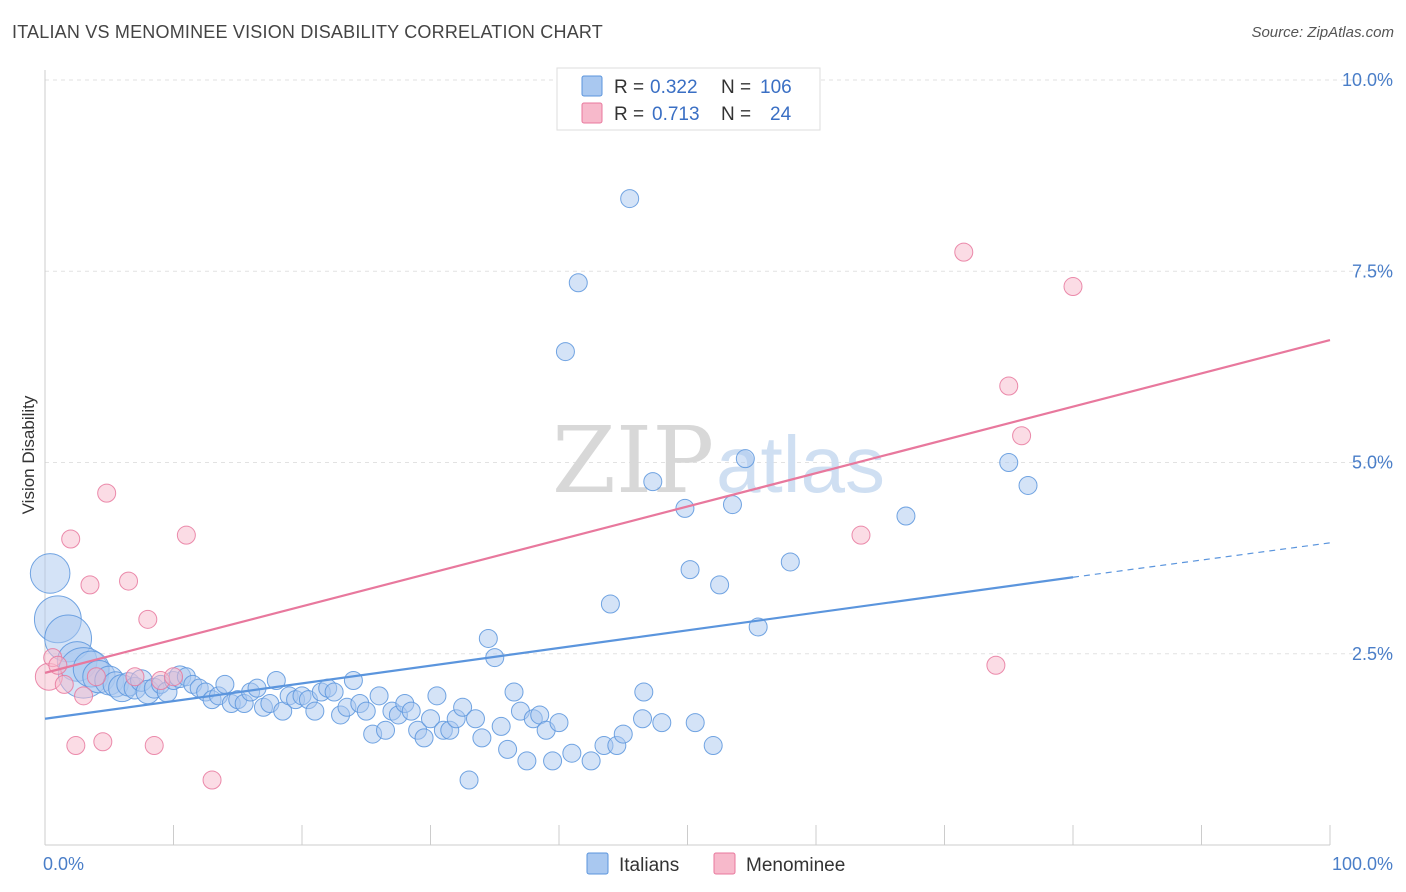 Image resolution: width=1406 pixels, height=892 pixels. Describe the element at coordinates (592, 86) in the screenshot. I see `legend-swatch-italians` at that location.